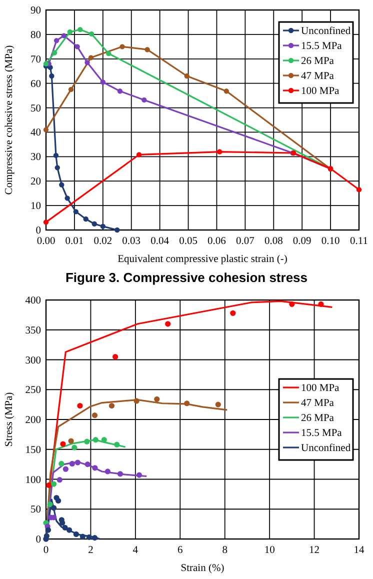  Describe the element at coordinates (33, 360) in the screenshot. I see `y-tick-label: 300` at that location.